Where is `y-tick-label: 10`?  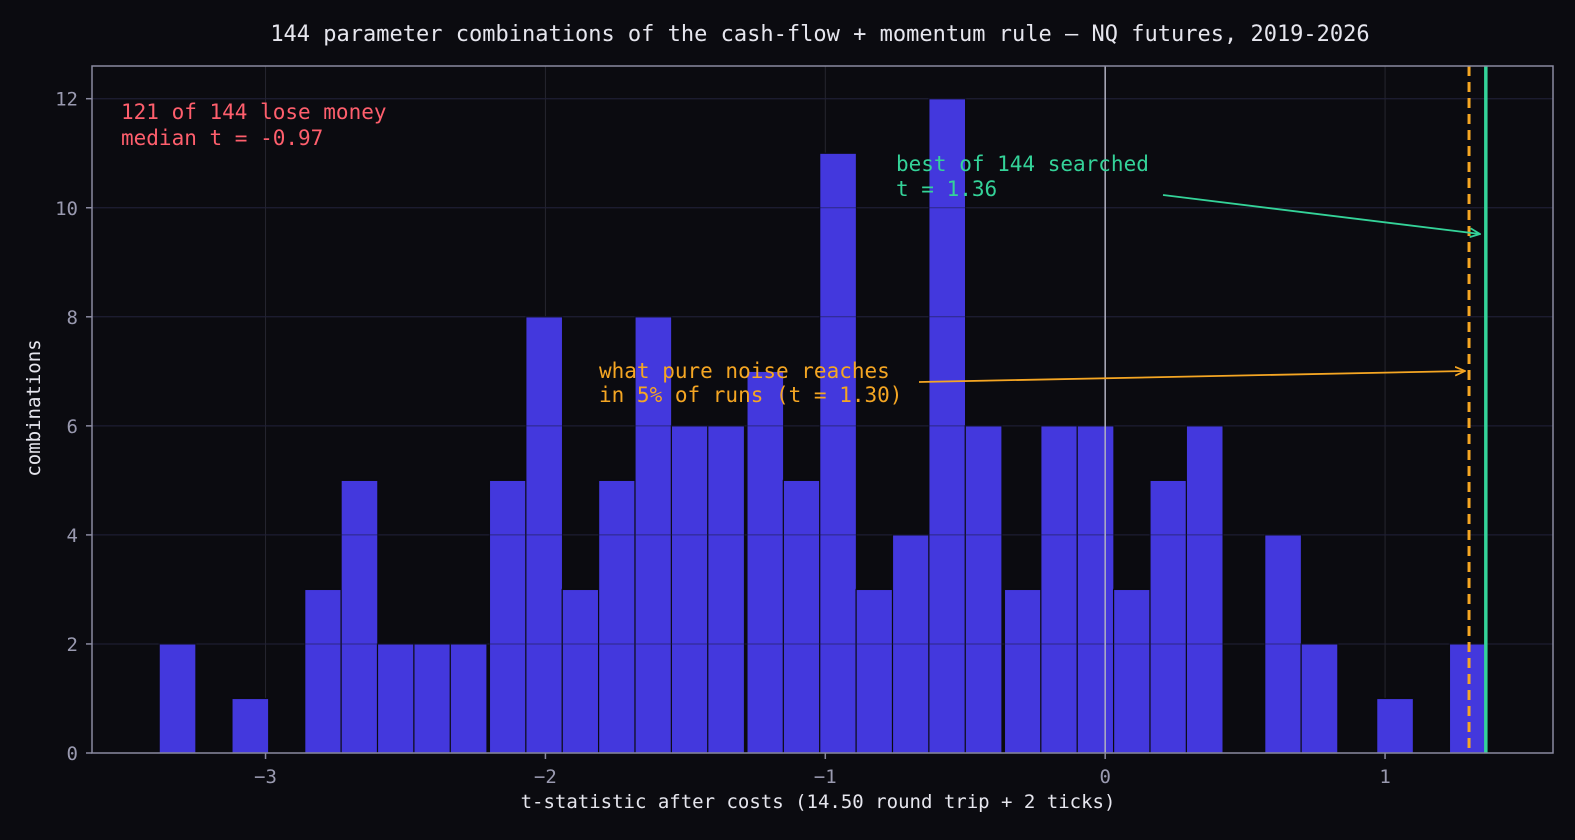 y-tick-label: 10 is located at coordinates (66, 209).